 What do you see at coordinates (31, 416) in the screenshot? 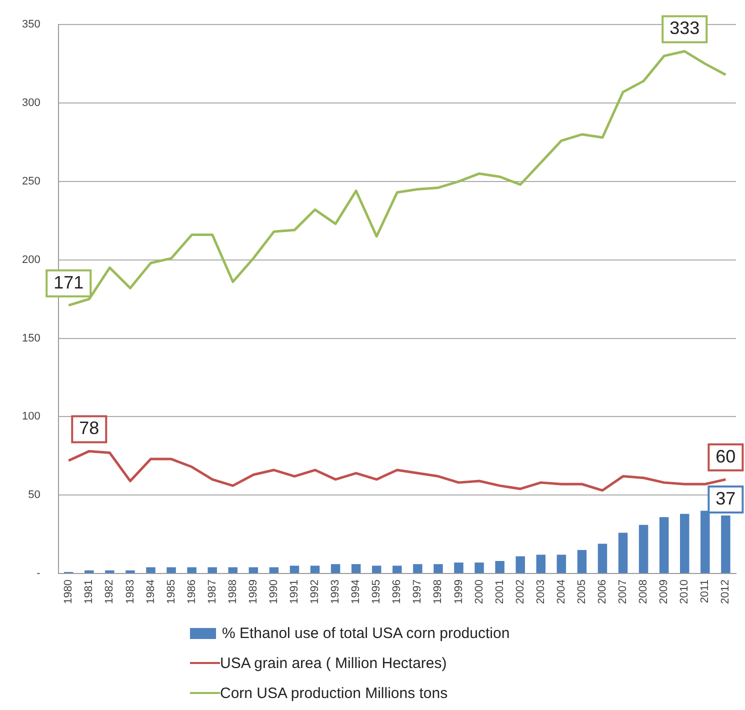
I see `y-tick-label: 100` at bounding box center [31, 416].